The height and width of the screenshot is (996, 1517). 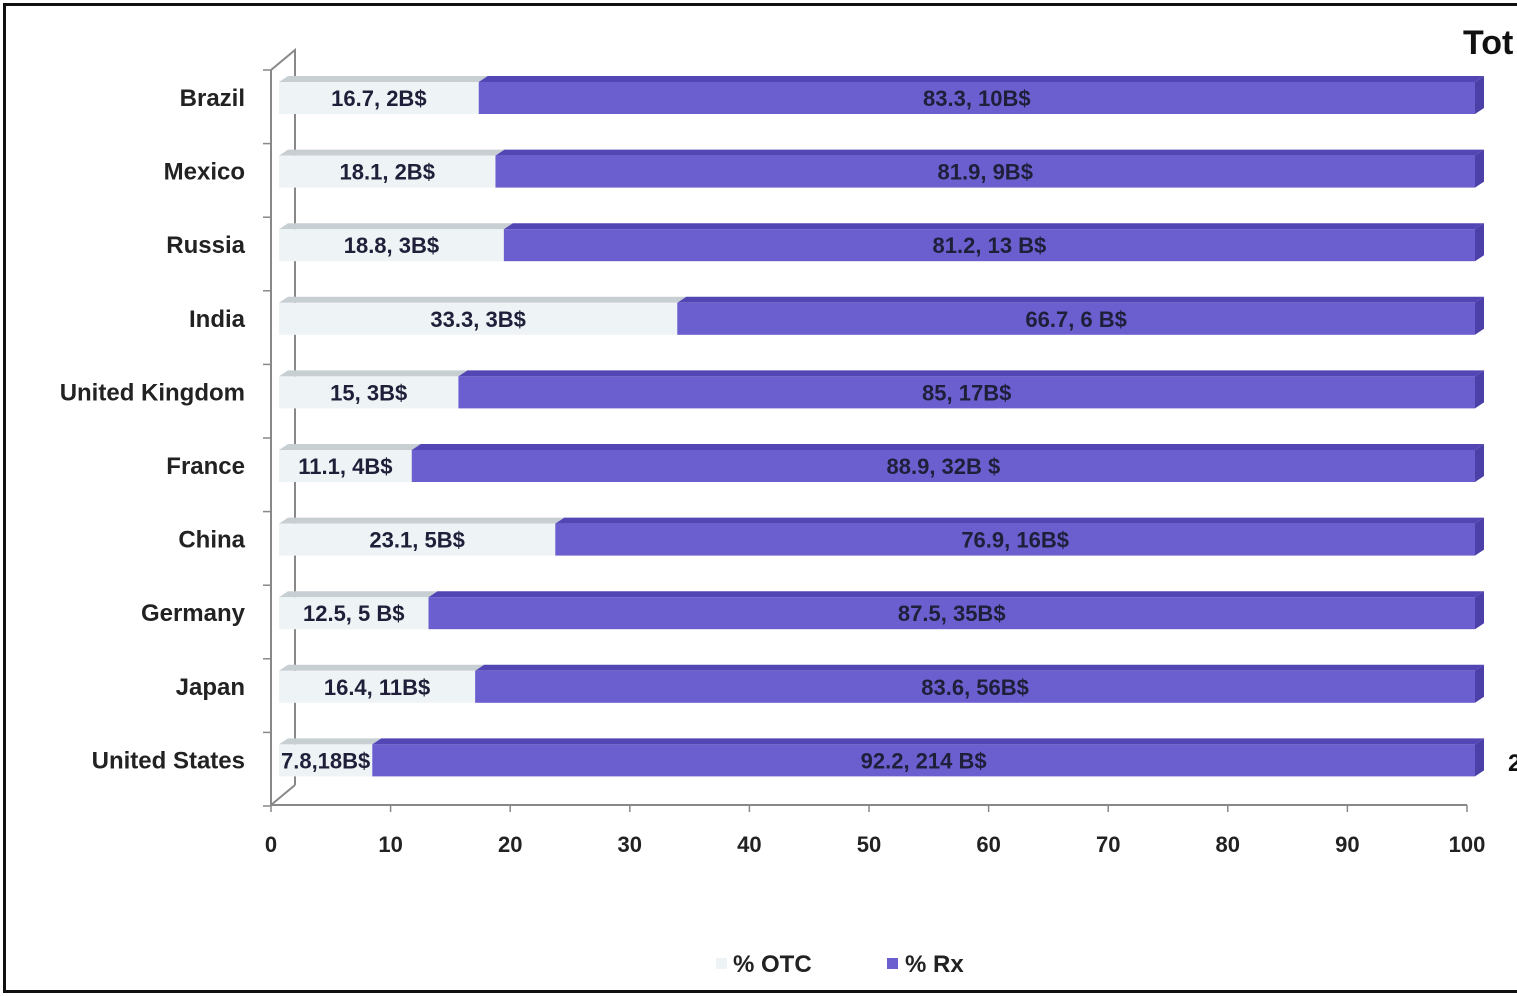 I want to click on chart-title: Tot, so click(x=1488, y=43).